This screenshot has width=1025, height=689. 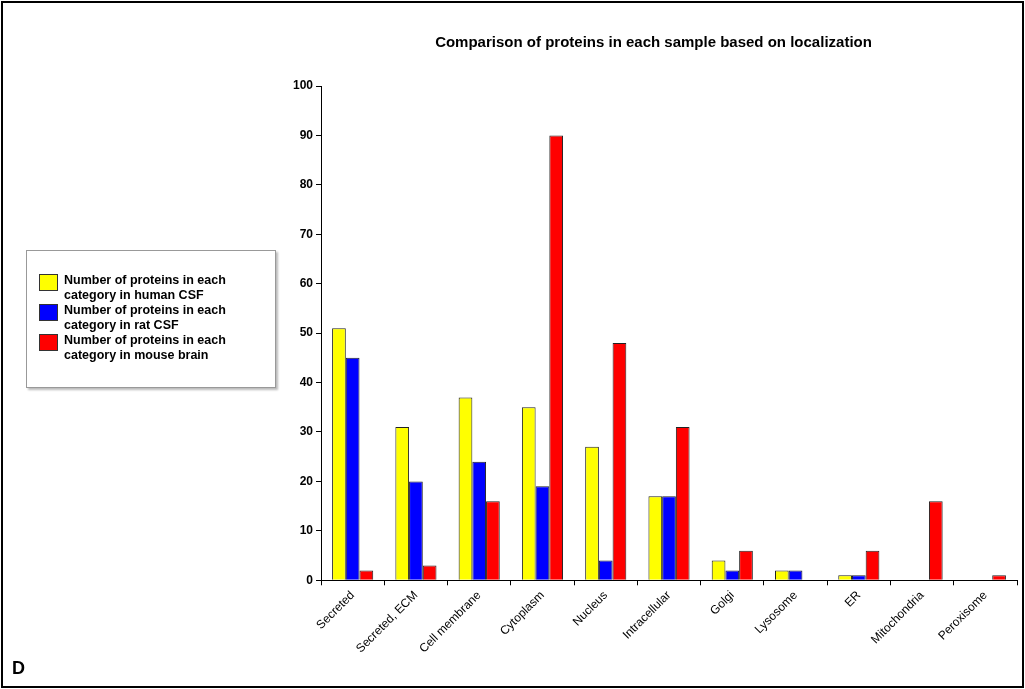 I want to click on x-tick-label: ER, so click(x=852, y=598).